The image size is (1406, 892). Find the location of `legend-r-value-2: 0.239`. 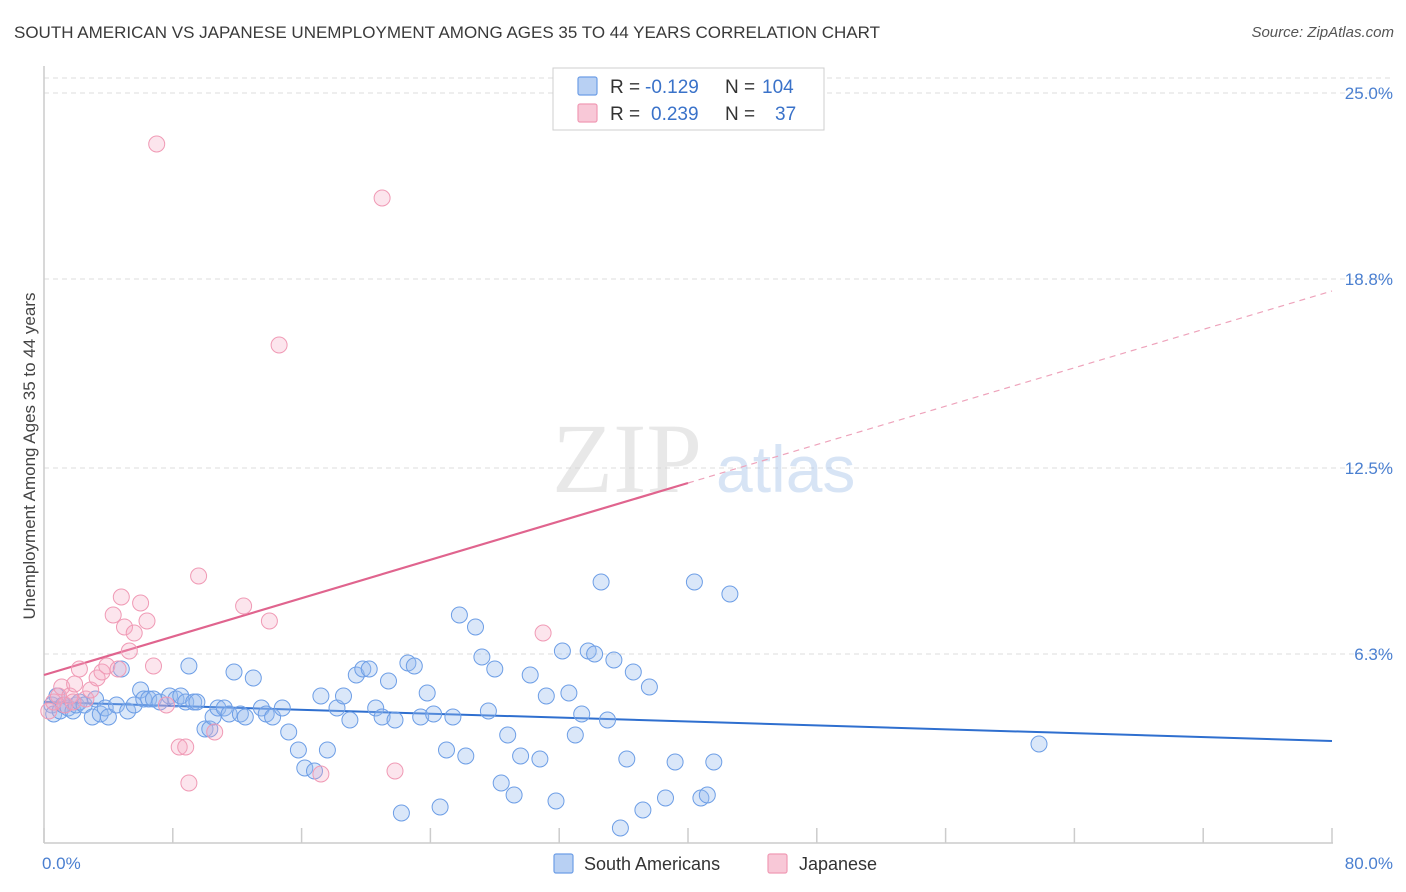

legend-r-value-2: 0.239 is located at coordinates (675, 114).